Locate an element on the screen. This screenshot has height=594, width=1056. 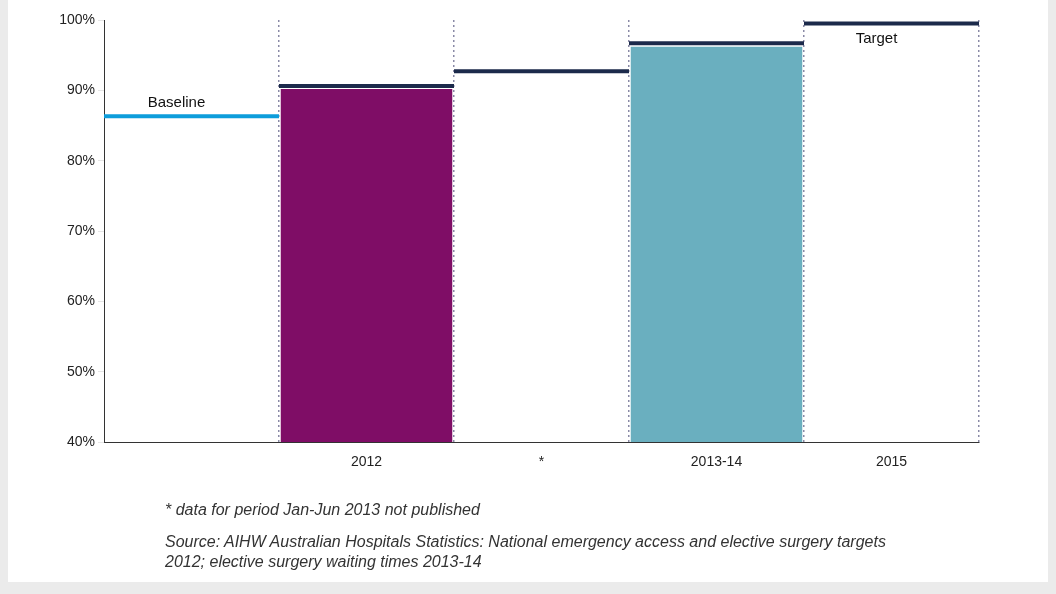
y-tick-label: 40% is located at coordinates (80, 440).